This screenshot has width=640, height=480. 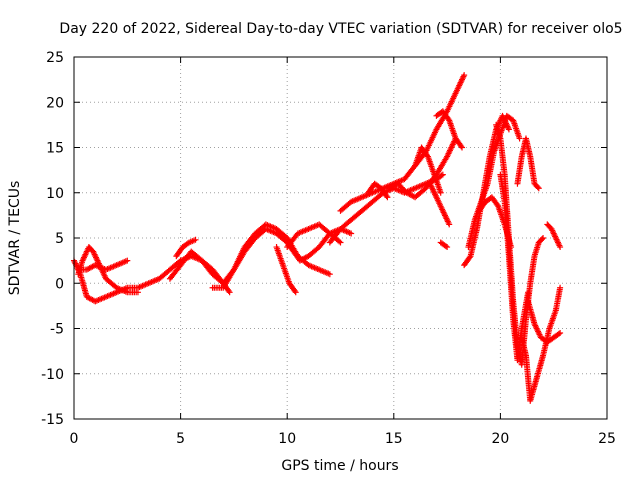 What do you see at coordinates (500, 439) in the screenshot?
I see `x-tick-label: 20` at bounding box center [500, 439].